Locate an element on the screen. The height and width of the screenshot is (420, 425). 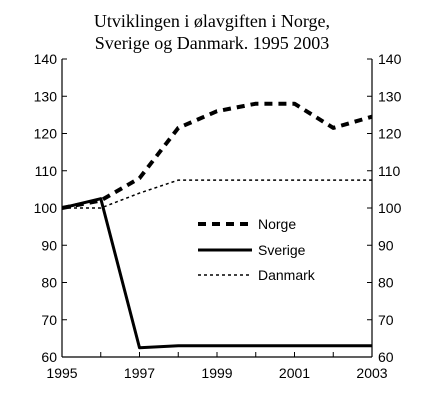
y-tick-label-right: 100 is located at coordinates (390, 208).